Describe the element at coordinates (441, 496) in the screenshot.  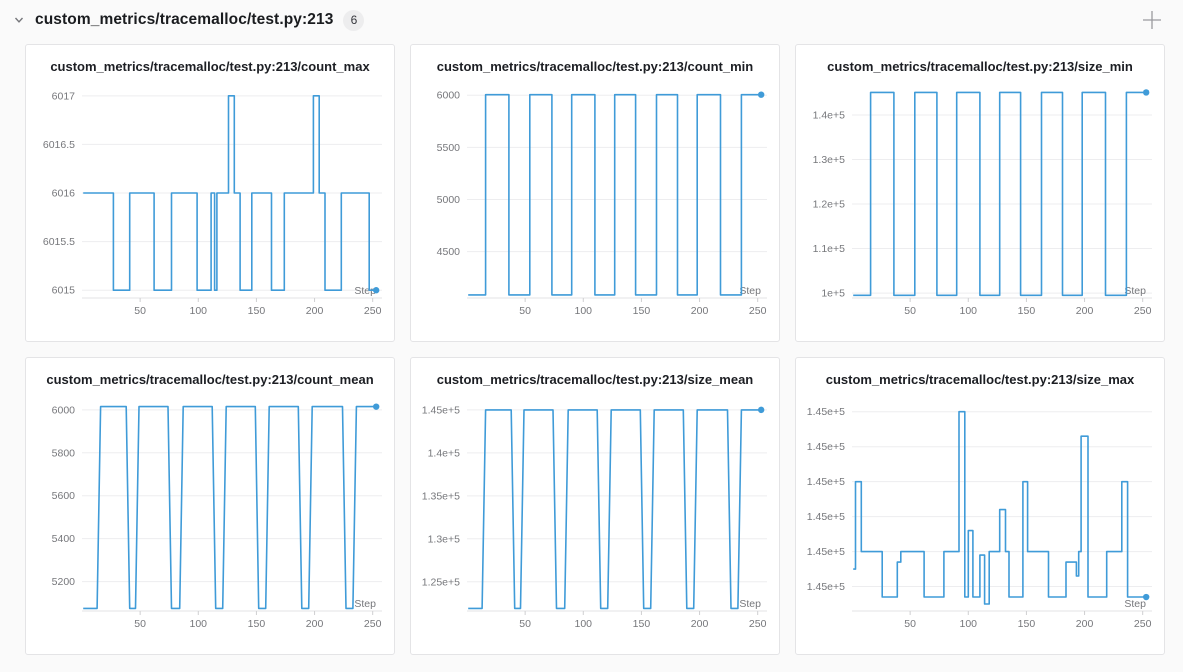
I see `y-tick-label: 1.35e+5` at that location.